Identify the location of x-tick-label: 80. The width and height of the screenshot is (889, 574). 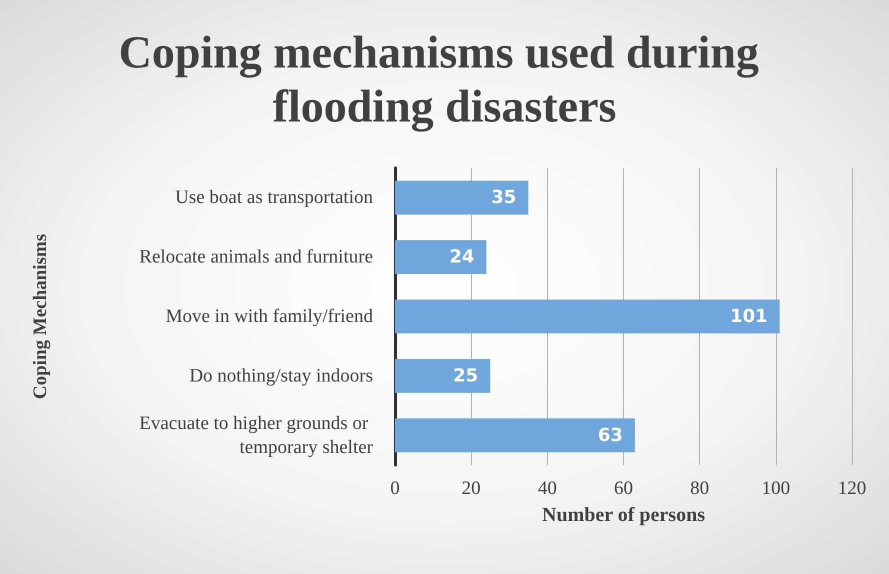
(700, 488).